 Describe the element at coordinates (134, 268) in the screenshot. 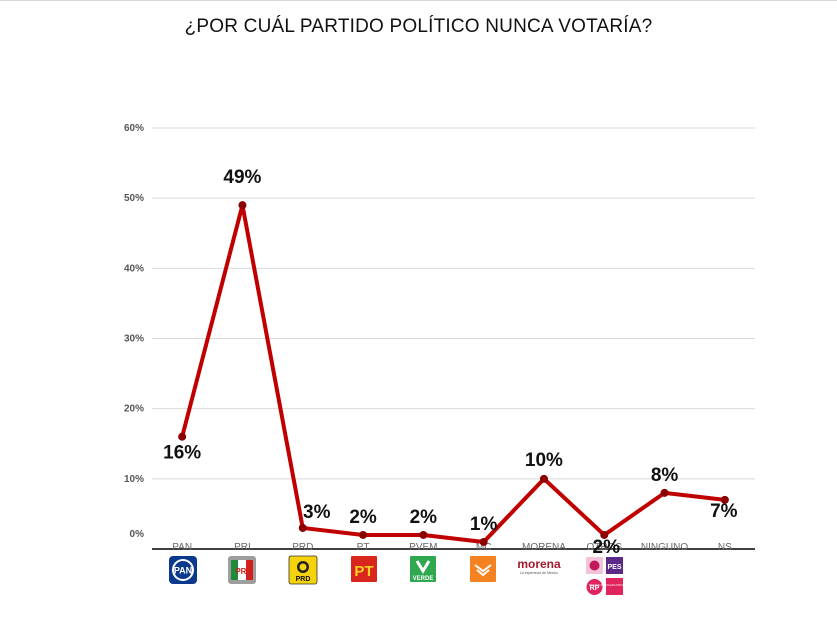

I see `y-tick-label: 40%` at that location.